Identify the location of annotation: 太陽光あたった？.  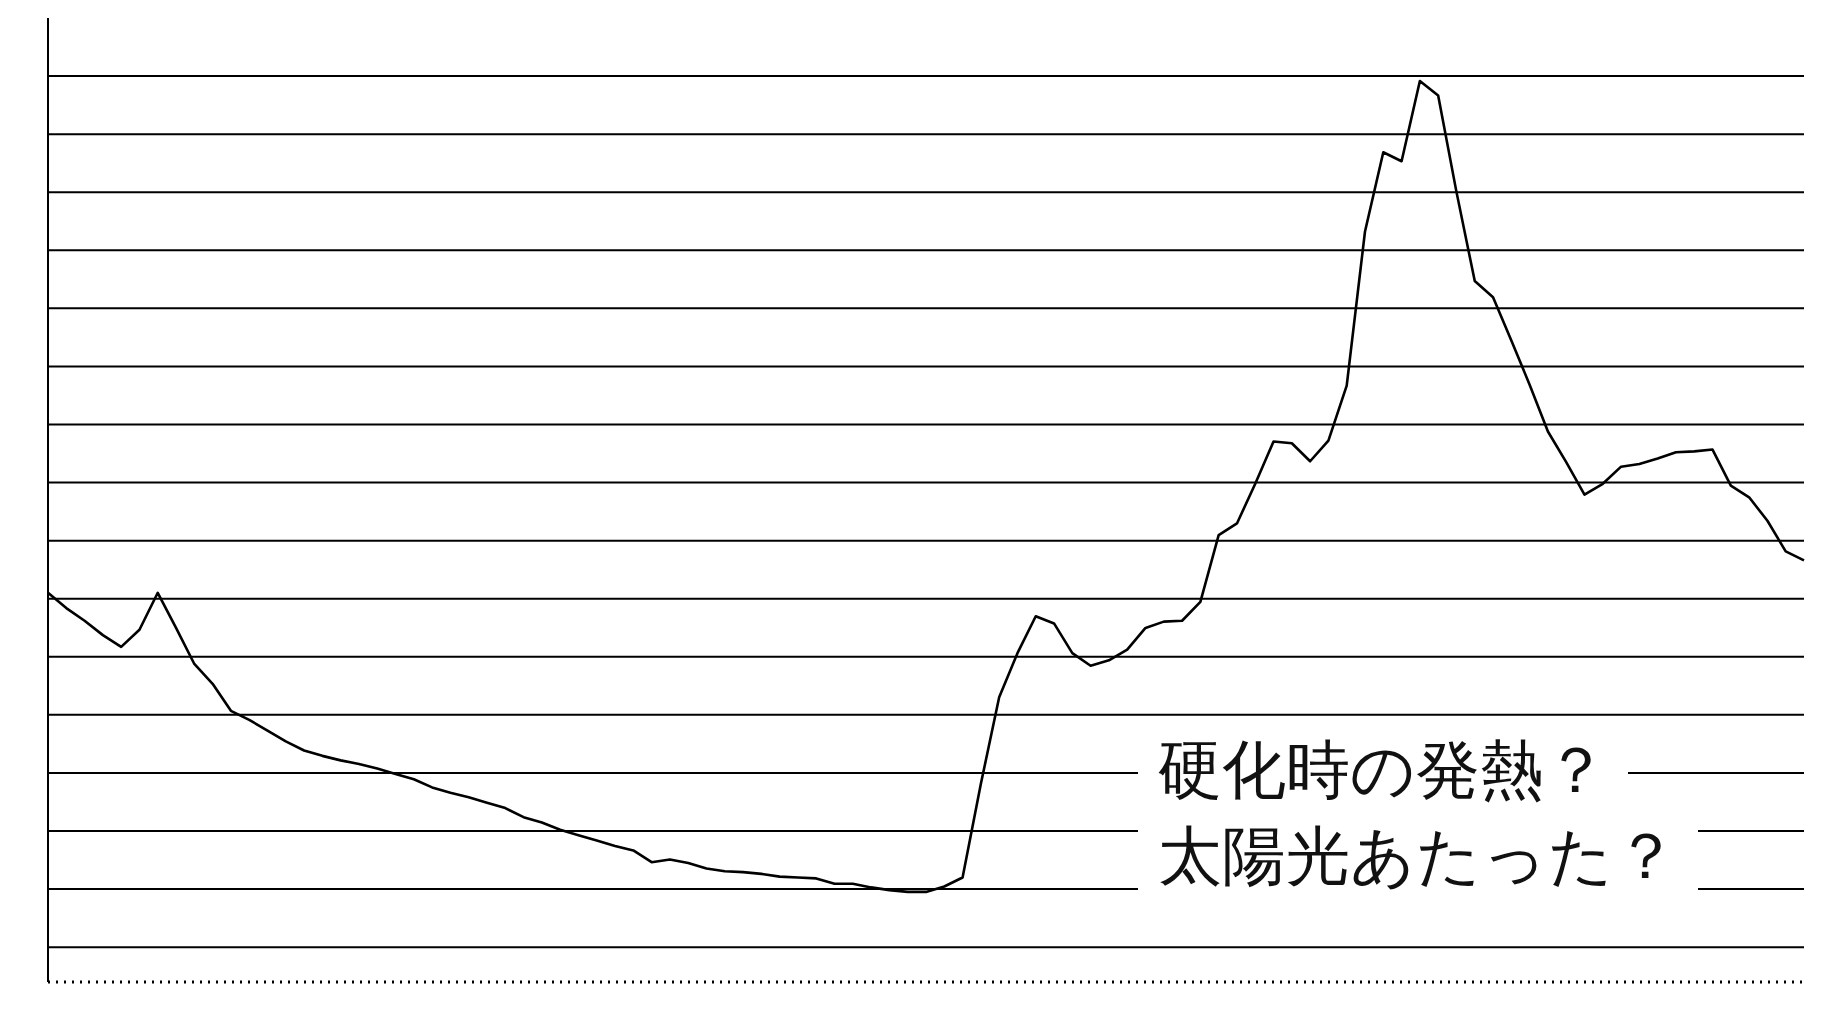
(1418, 856).